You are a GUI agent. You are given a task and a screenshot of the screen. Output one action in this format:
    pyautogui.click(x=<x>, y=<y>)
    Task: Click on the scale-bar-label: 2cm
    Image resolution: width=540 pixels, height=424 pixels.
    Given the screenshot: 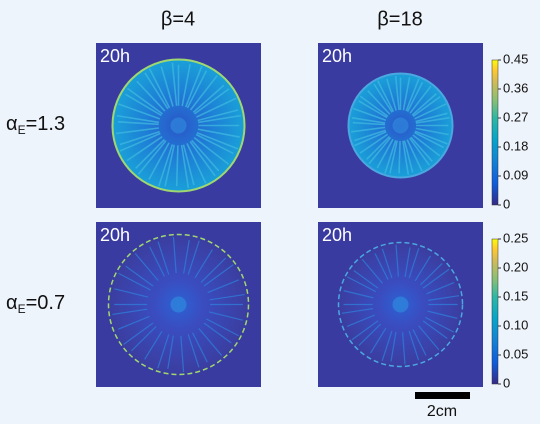 What is the action you would take?
    pyautogui.click(x=442, y=411)
    